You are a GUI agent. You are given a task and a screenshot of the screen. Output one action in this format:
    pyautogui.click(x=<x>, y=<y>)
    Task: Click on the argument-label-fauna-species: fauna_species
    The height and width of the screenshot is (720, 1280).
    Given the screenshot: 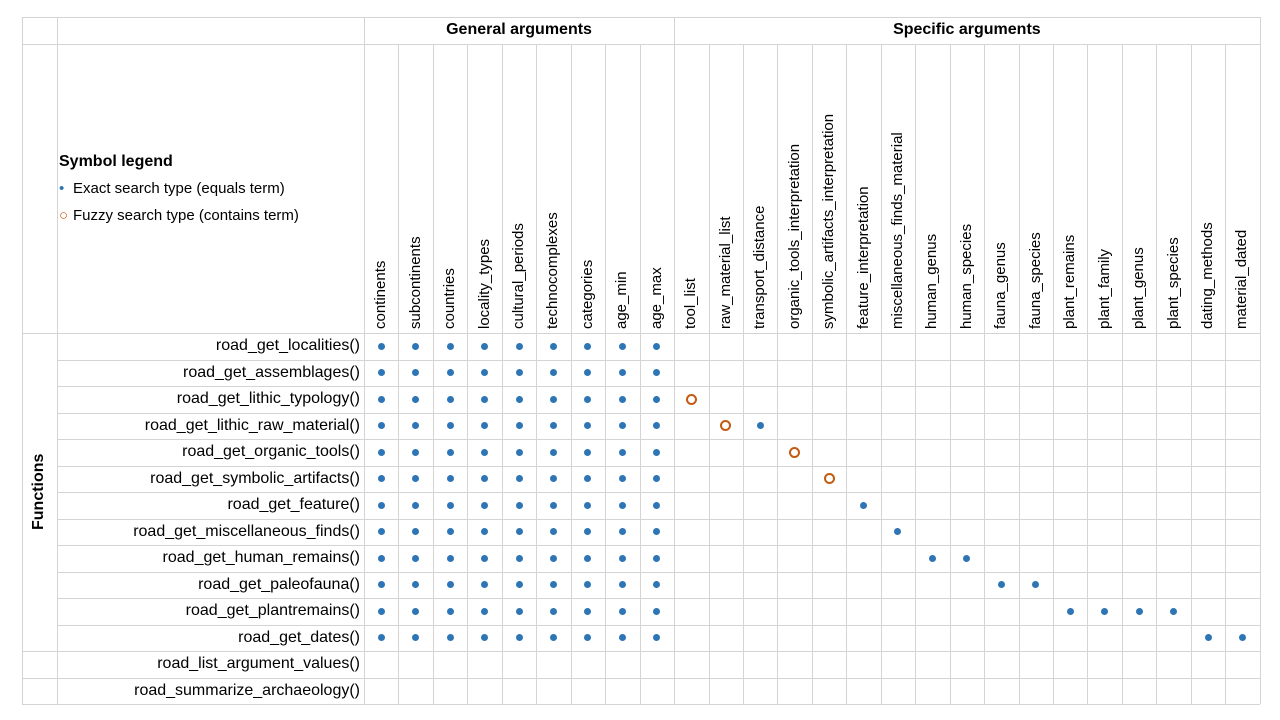 What is the action you would take?
    pyautogui.click(x=1035, y=280)
    